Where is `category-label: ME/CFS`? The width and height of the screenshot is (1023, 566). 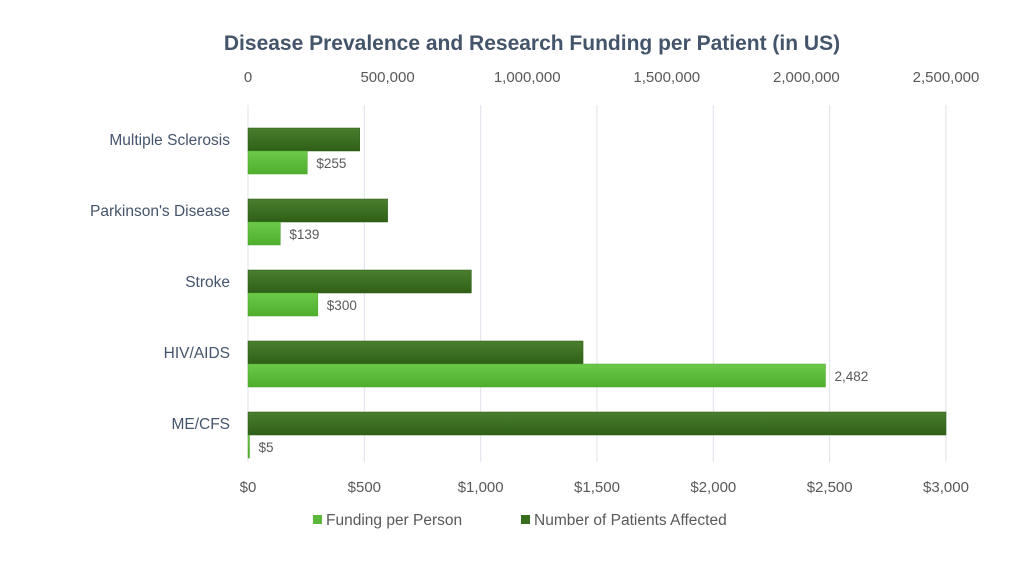 category-label: ME/CFS is located at coordinates (200, 424).